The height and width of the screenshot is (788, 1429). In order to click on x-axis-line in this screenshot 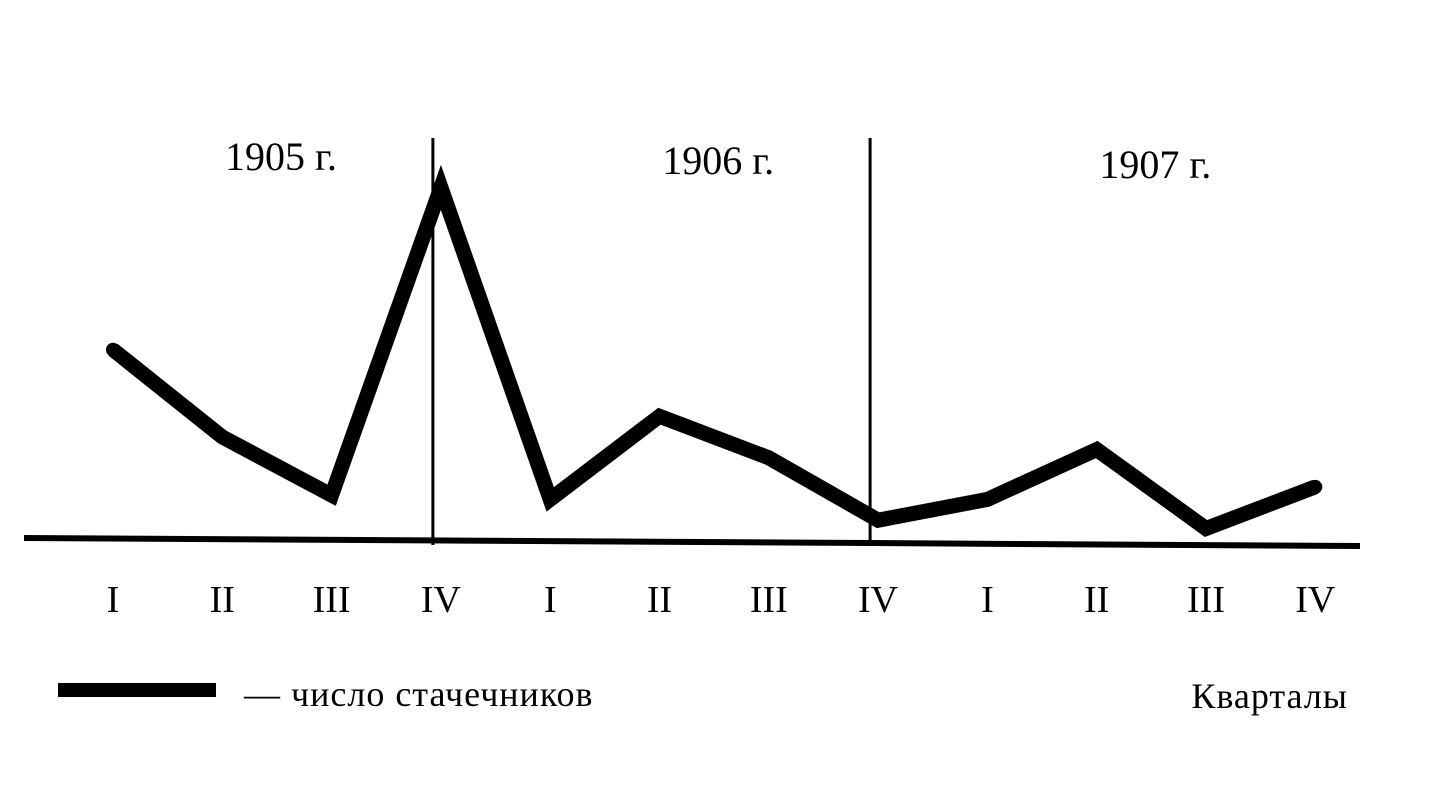, I will do `click(692, 542)`.